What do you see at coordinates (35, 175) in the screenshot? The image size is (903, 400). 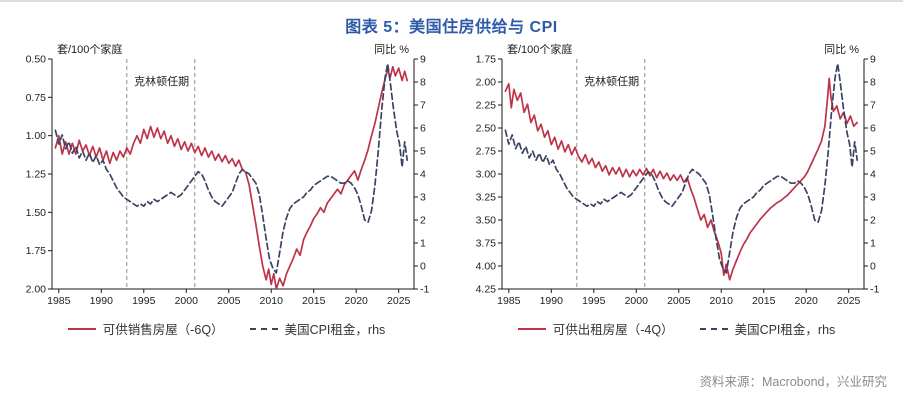 I see `svg-text: 1.25` at bounding box center [35, 175].